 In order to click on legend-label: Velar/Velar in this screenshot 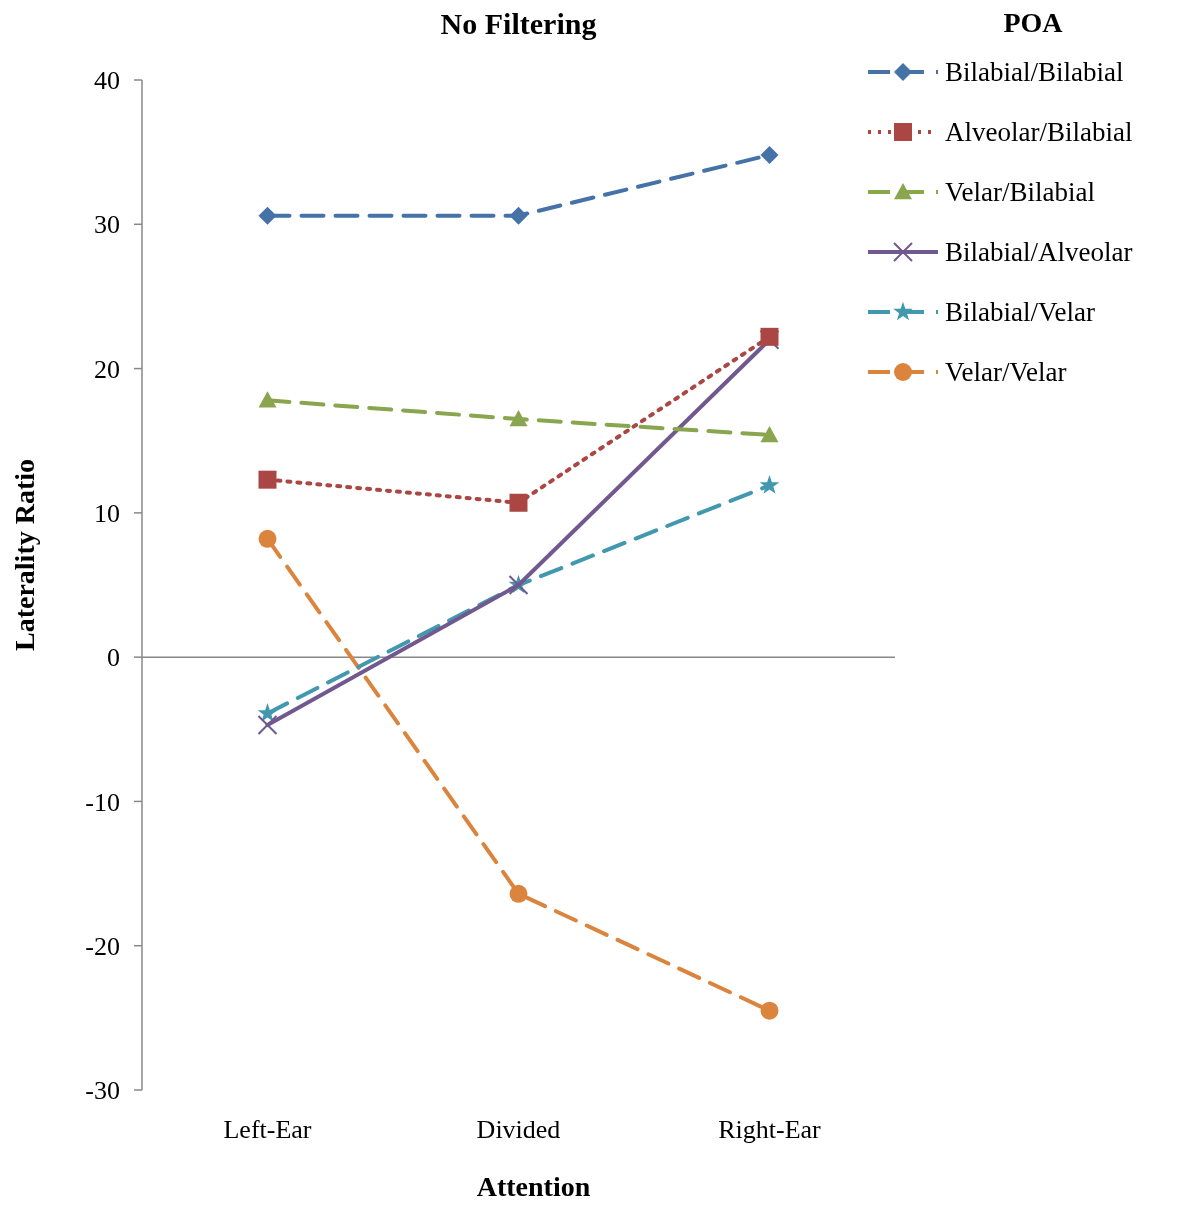, I will do `click(1006, 372)`.